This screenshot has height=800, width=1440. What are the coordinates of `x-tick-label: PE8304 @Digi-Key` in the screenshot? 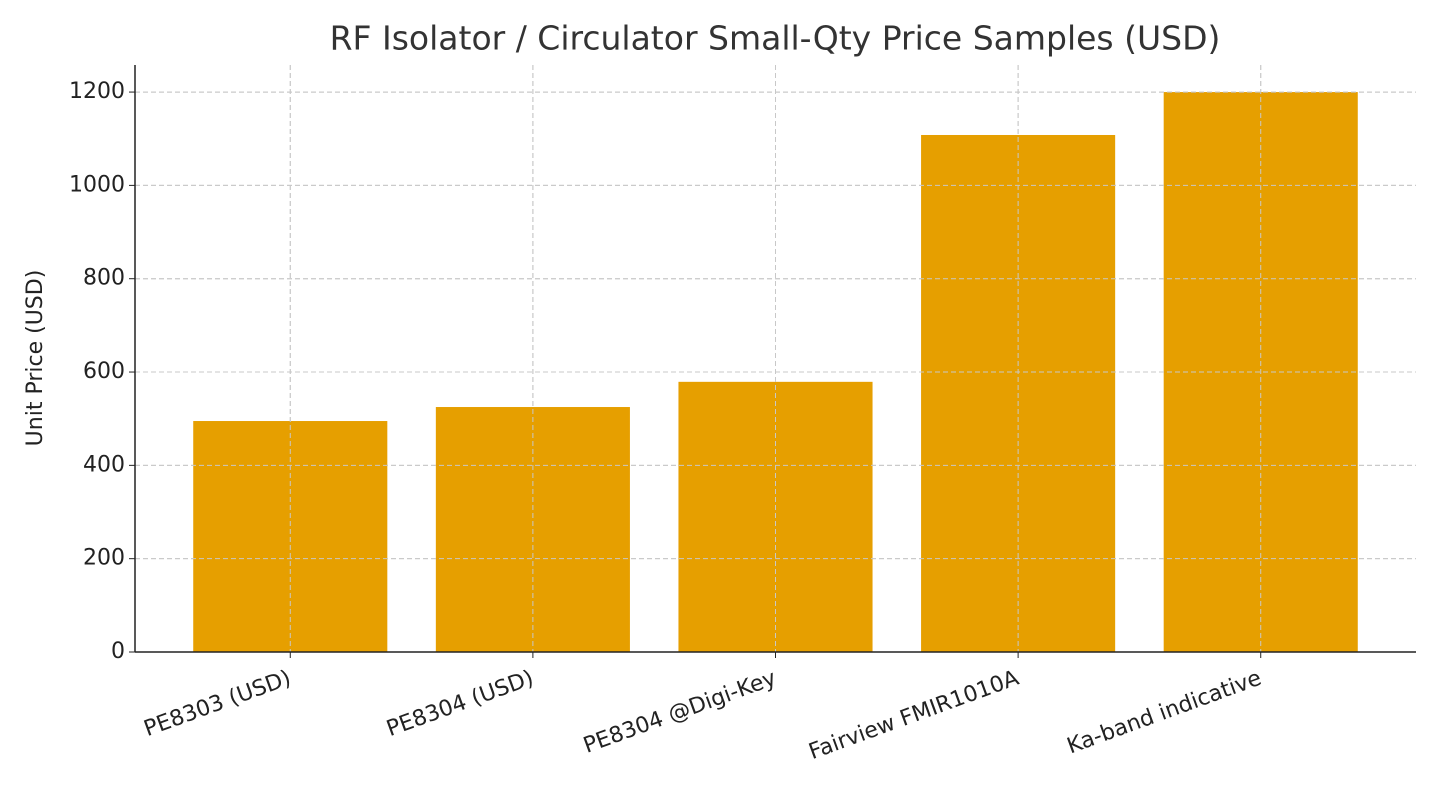 It's located at (679, 712).